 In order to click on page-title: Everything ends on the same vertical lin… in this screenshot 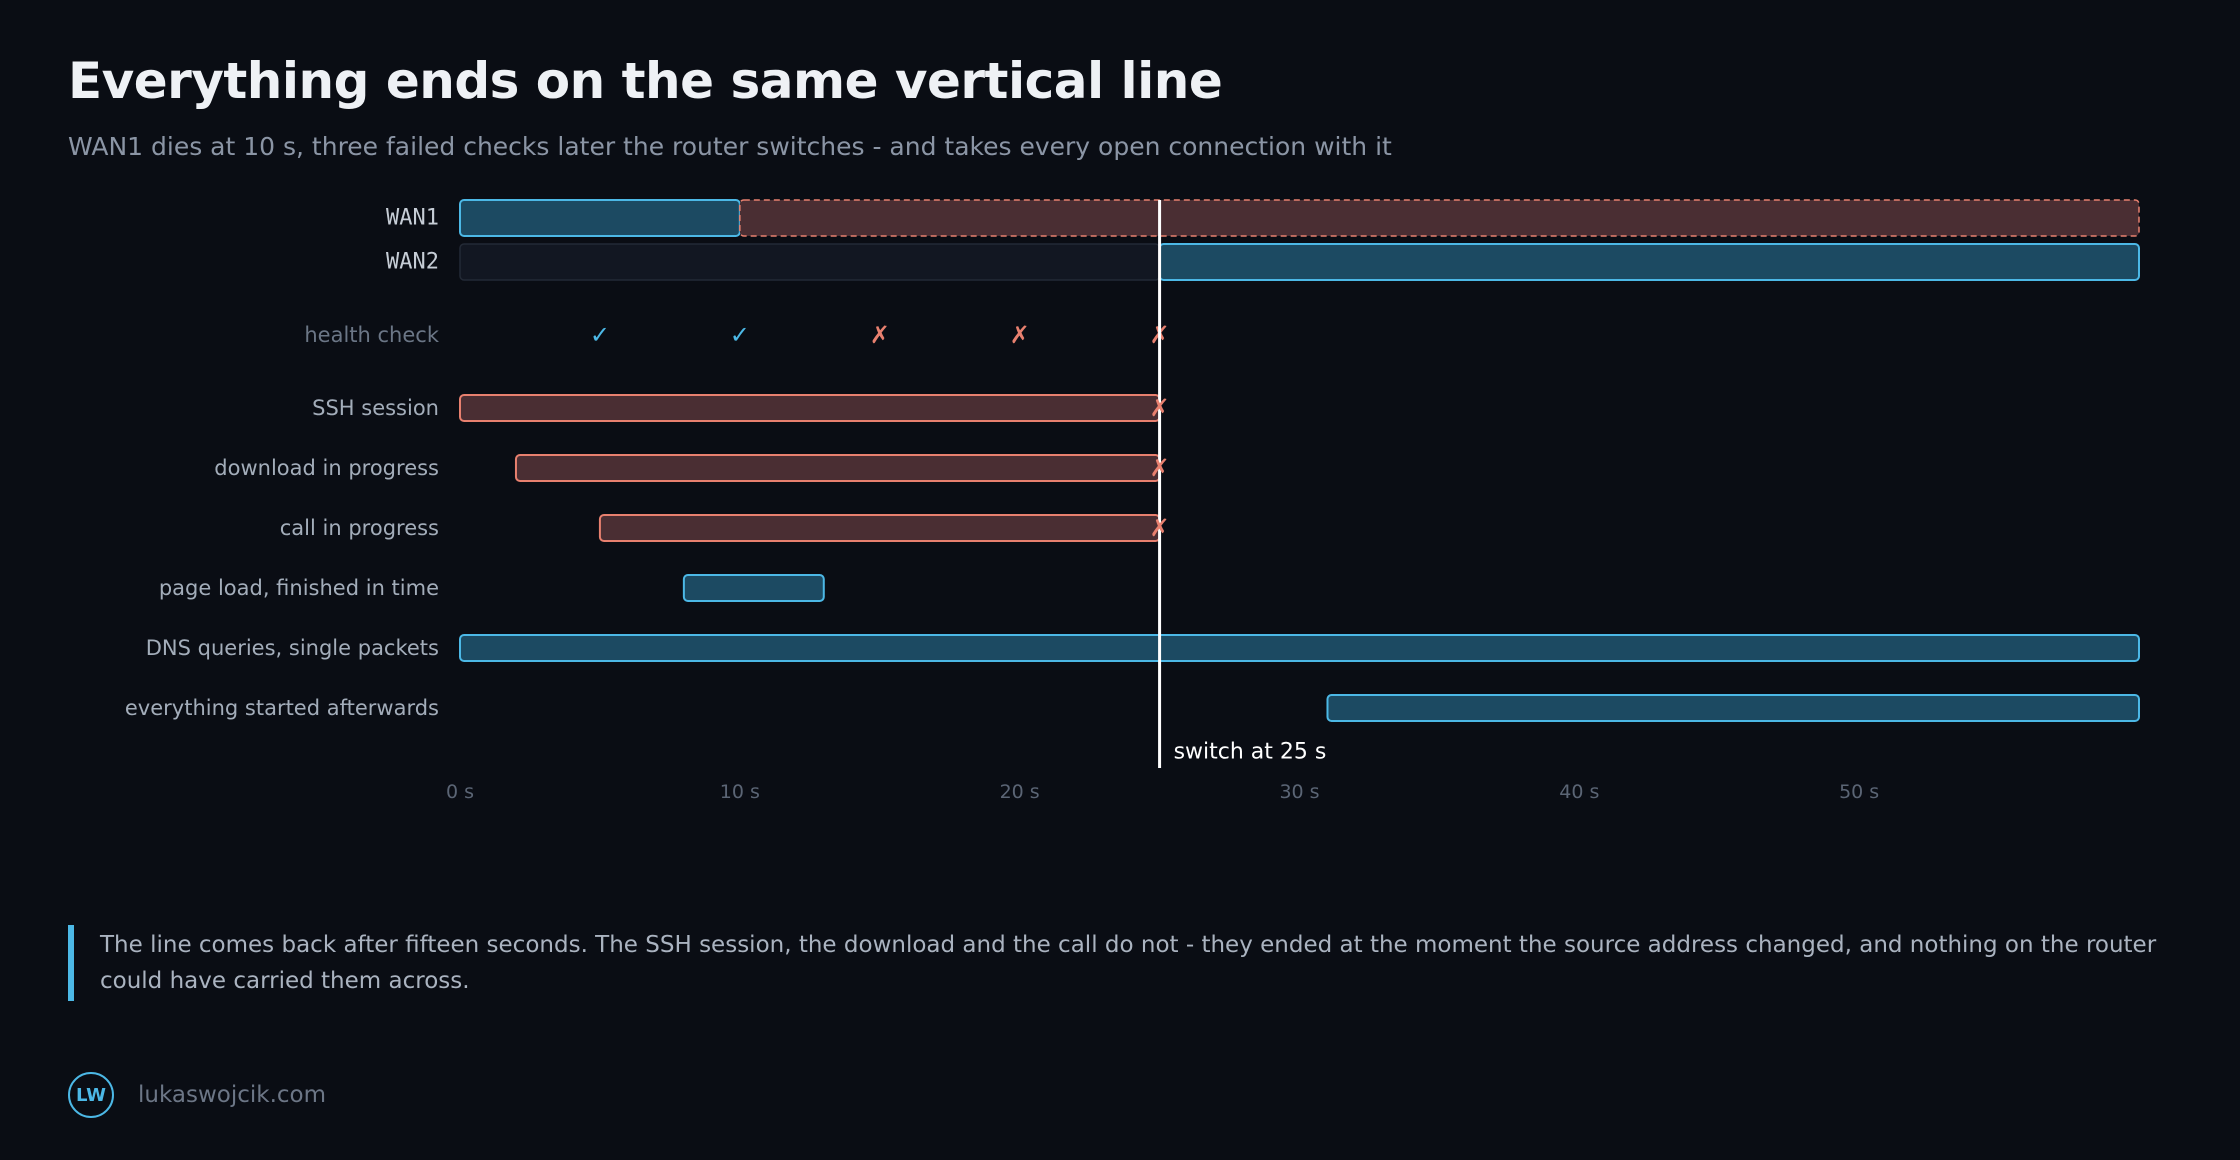, I will do `click(645, 81)`.